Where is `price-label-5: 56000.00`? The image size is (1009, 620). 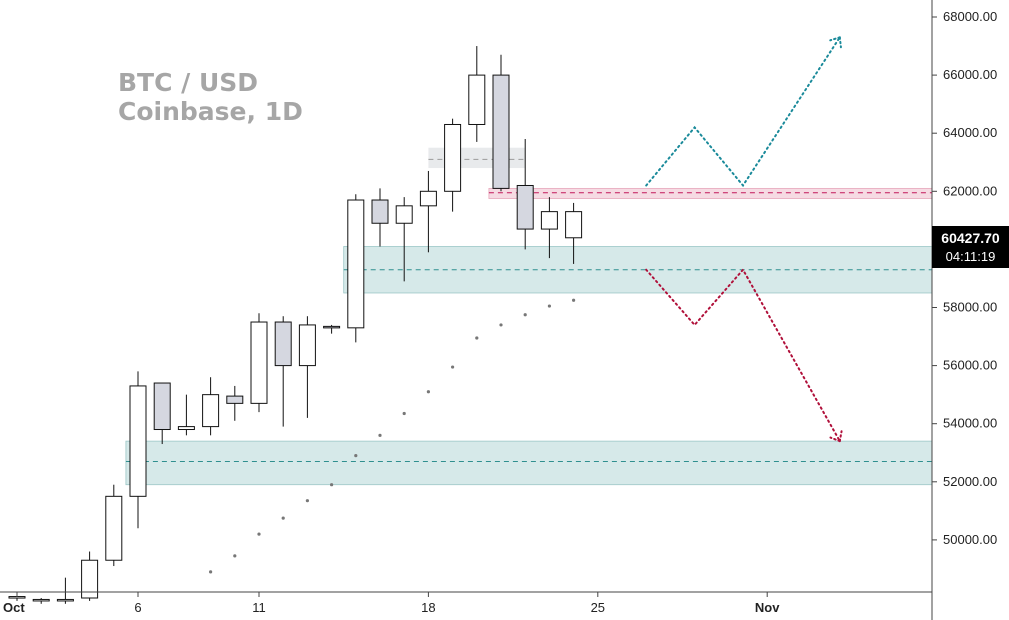 price-label-5: 56000.00 is located at coordinates (970, 365).